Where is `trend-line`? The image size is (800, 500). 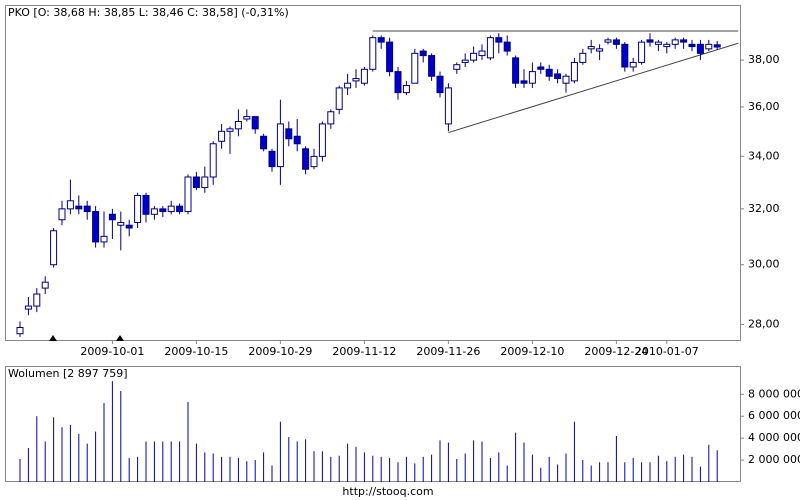
trend-line is located at coordinates (593, 88).